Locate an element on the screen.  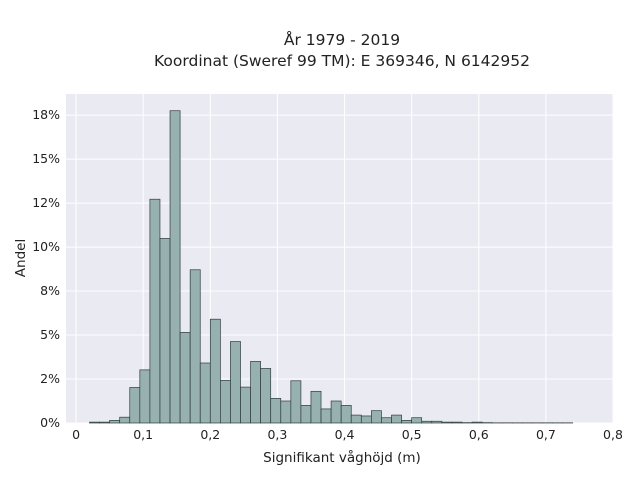
x-tick-label: 0,7 is located at coordinates (546, 434).